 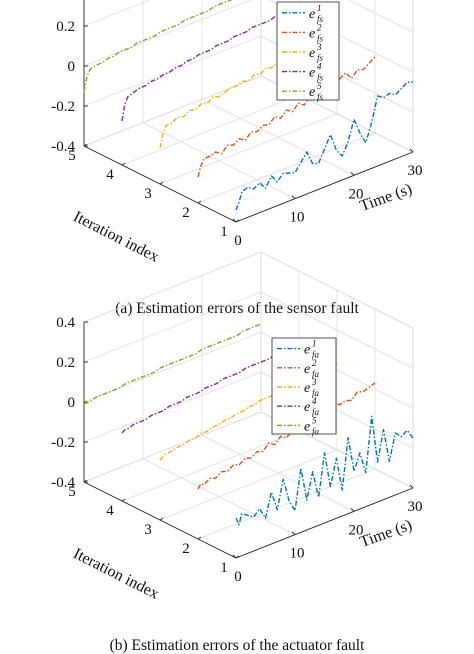 I want to click on z-tick-label: 0, so click(x=72, y=403).